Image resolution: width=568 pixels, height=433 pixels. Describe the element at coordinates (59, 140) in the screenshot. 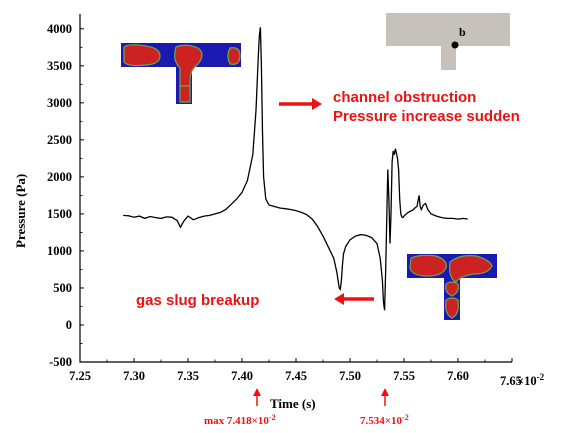

I see `y-tick-label: 2500` at that location.